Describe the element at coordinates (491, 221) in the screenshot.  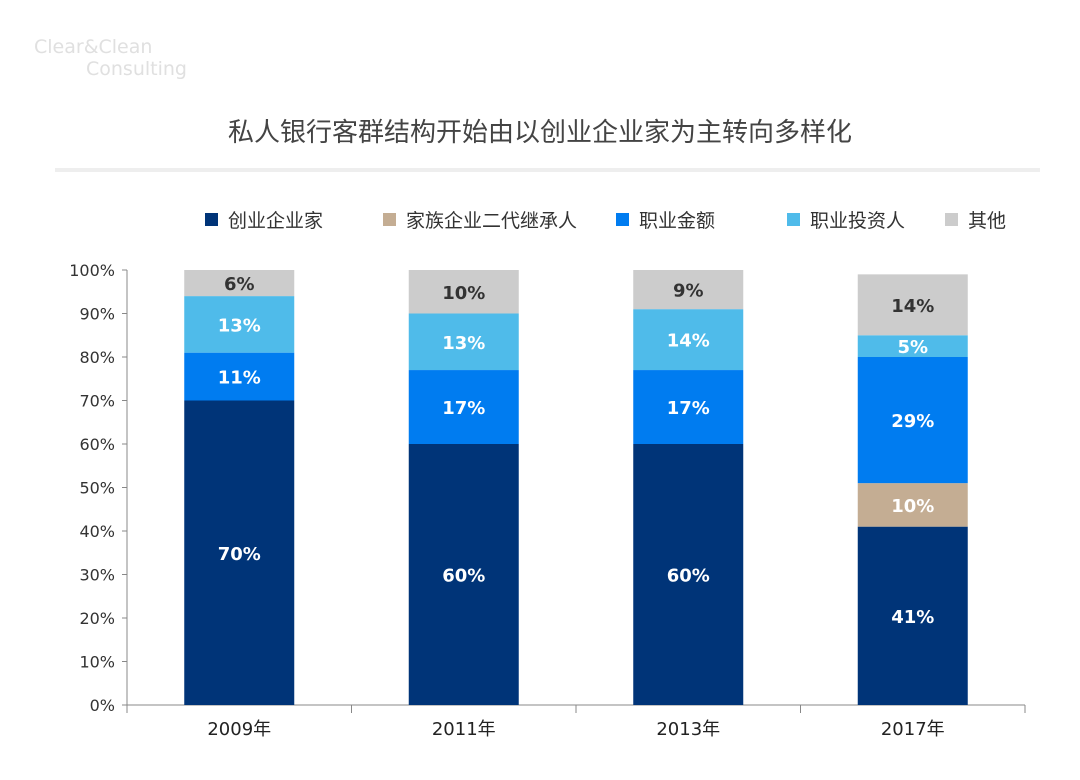
I see `legend-label-1: 家族企业二代继承人` at that location.